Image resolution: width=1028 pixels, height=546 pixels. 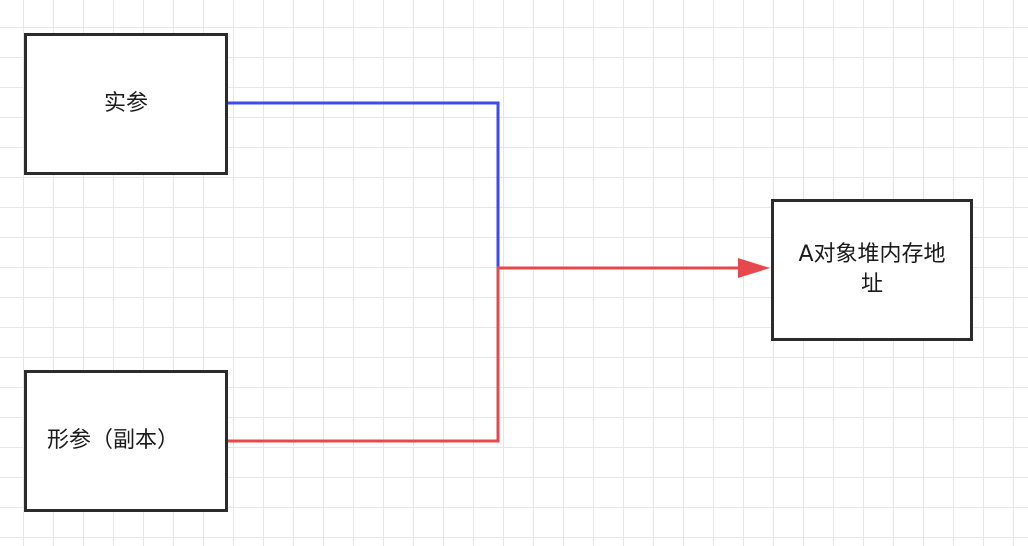 What do you see at coordinates (754, 268) in the screenshot?
I see `arrowhead-icon` at bounding box center [754, 268].